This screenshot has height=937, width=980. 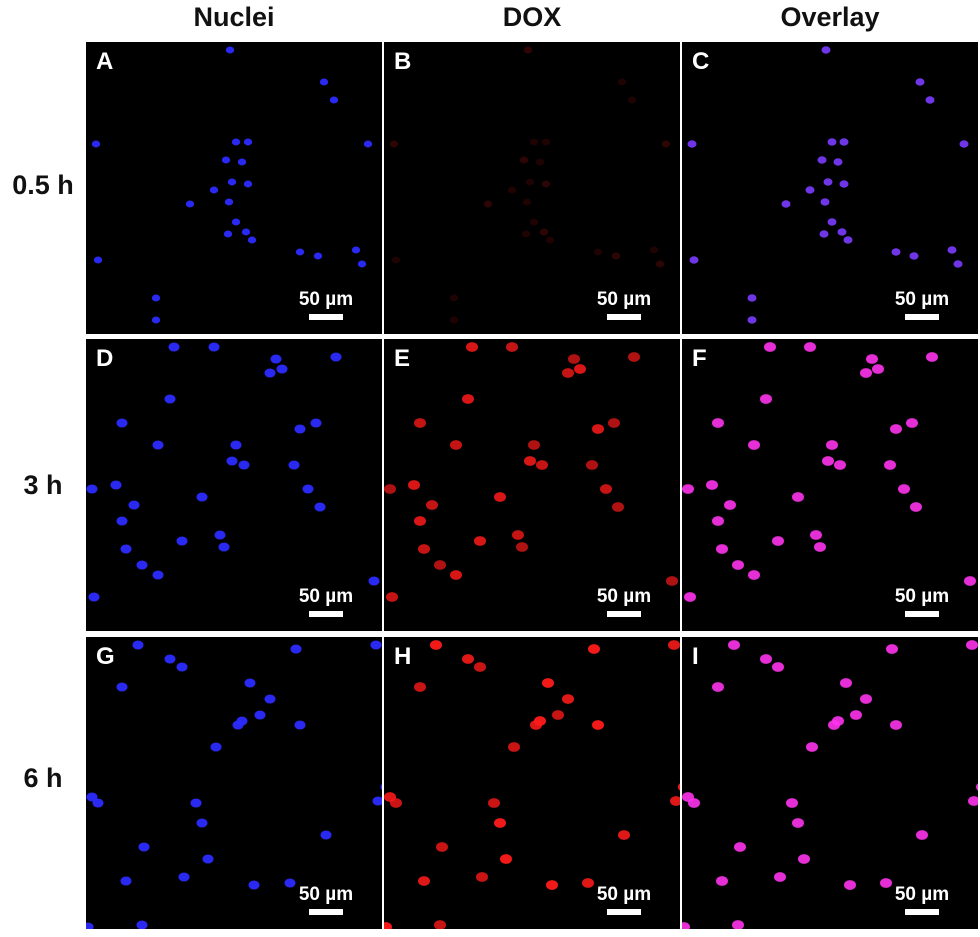 I want to click on panel-f-overlay: F 50 µm, so click(x=830, y=485).